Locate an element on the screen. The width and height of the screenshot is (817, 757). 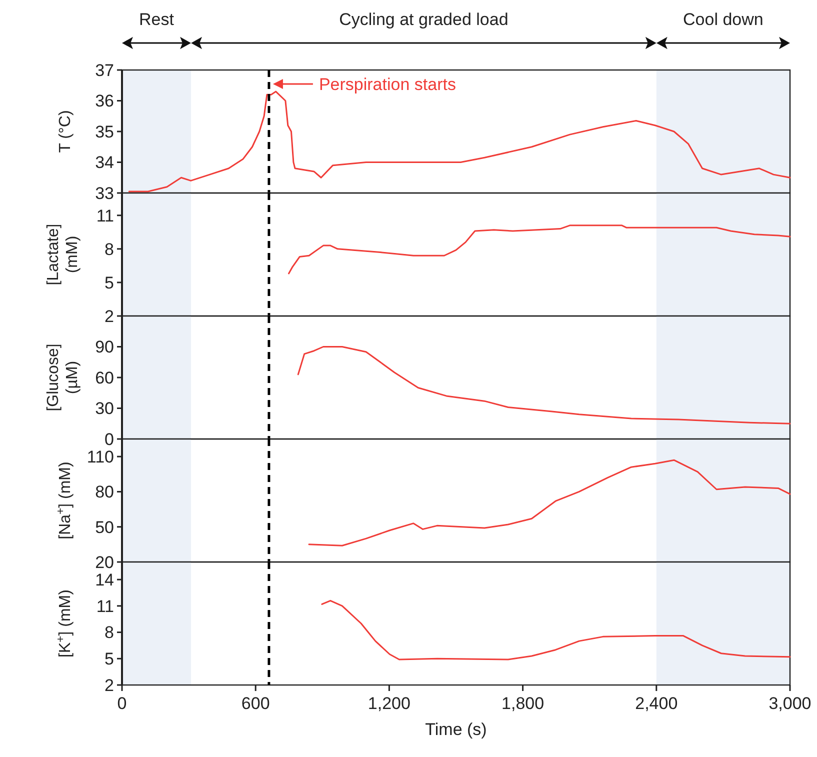
y-tick-label: 50 is located at coordinates (104, 527).